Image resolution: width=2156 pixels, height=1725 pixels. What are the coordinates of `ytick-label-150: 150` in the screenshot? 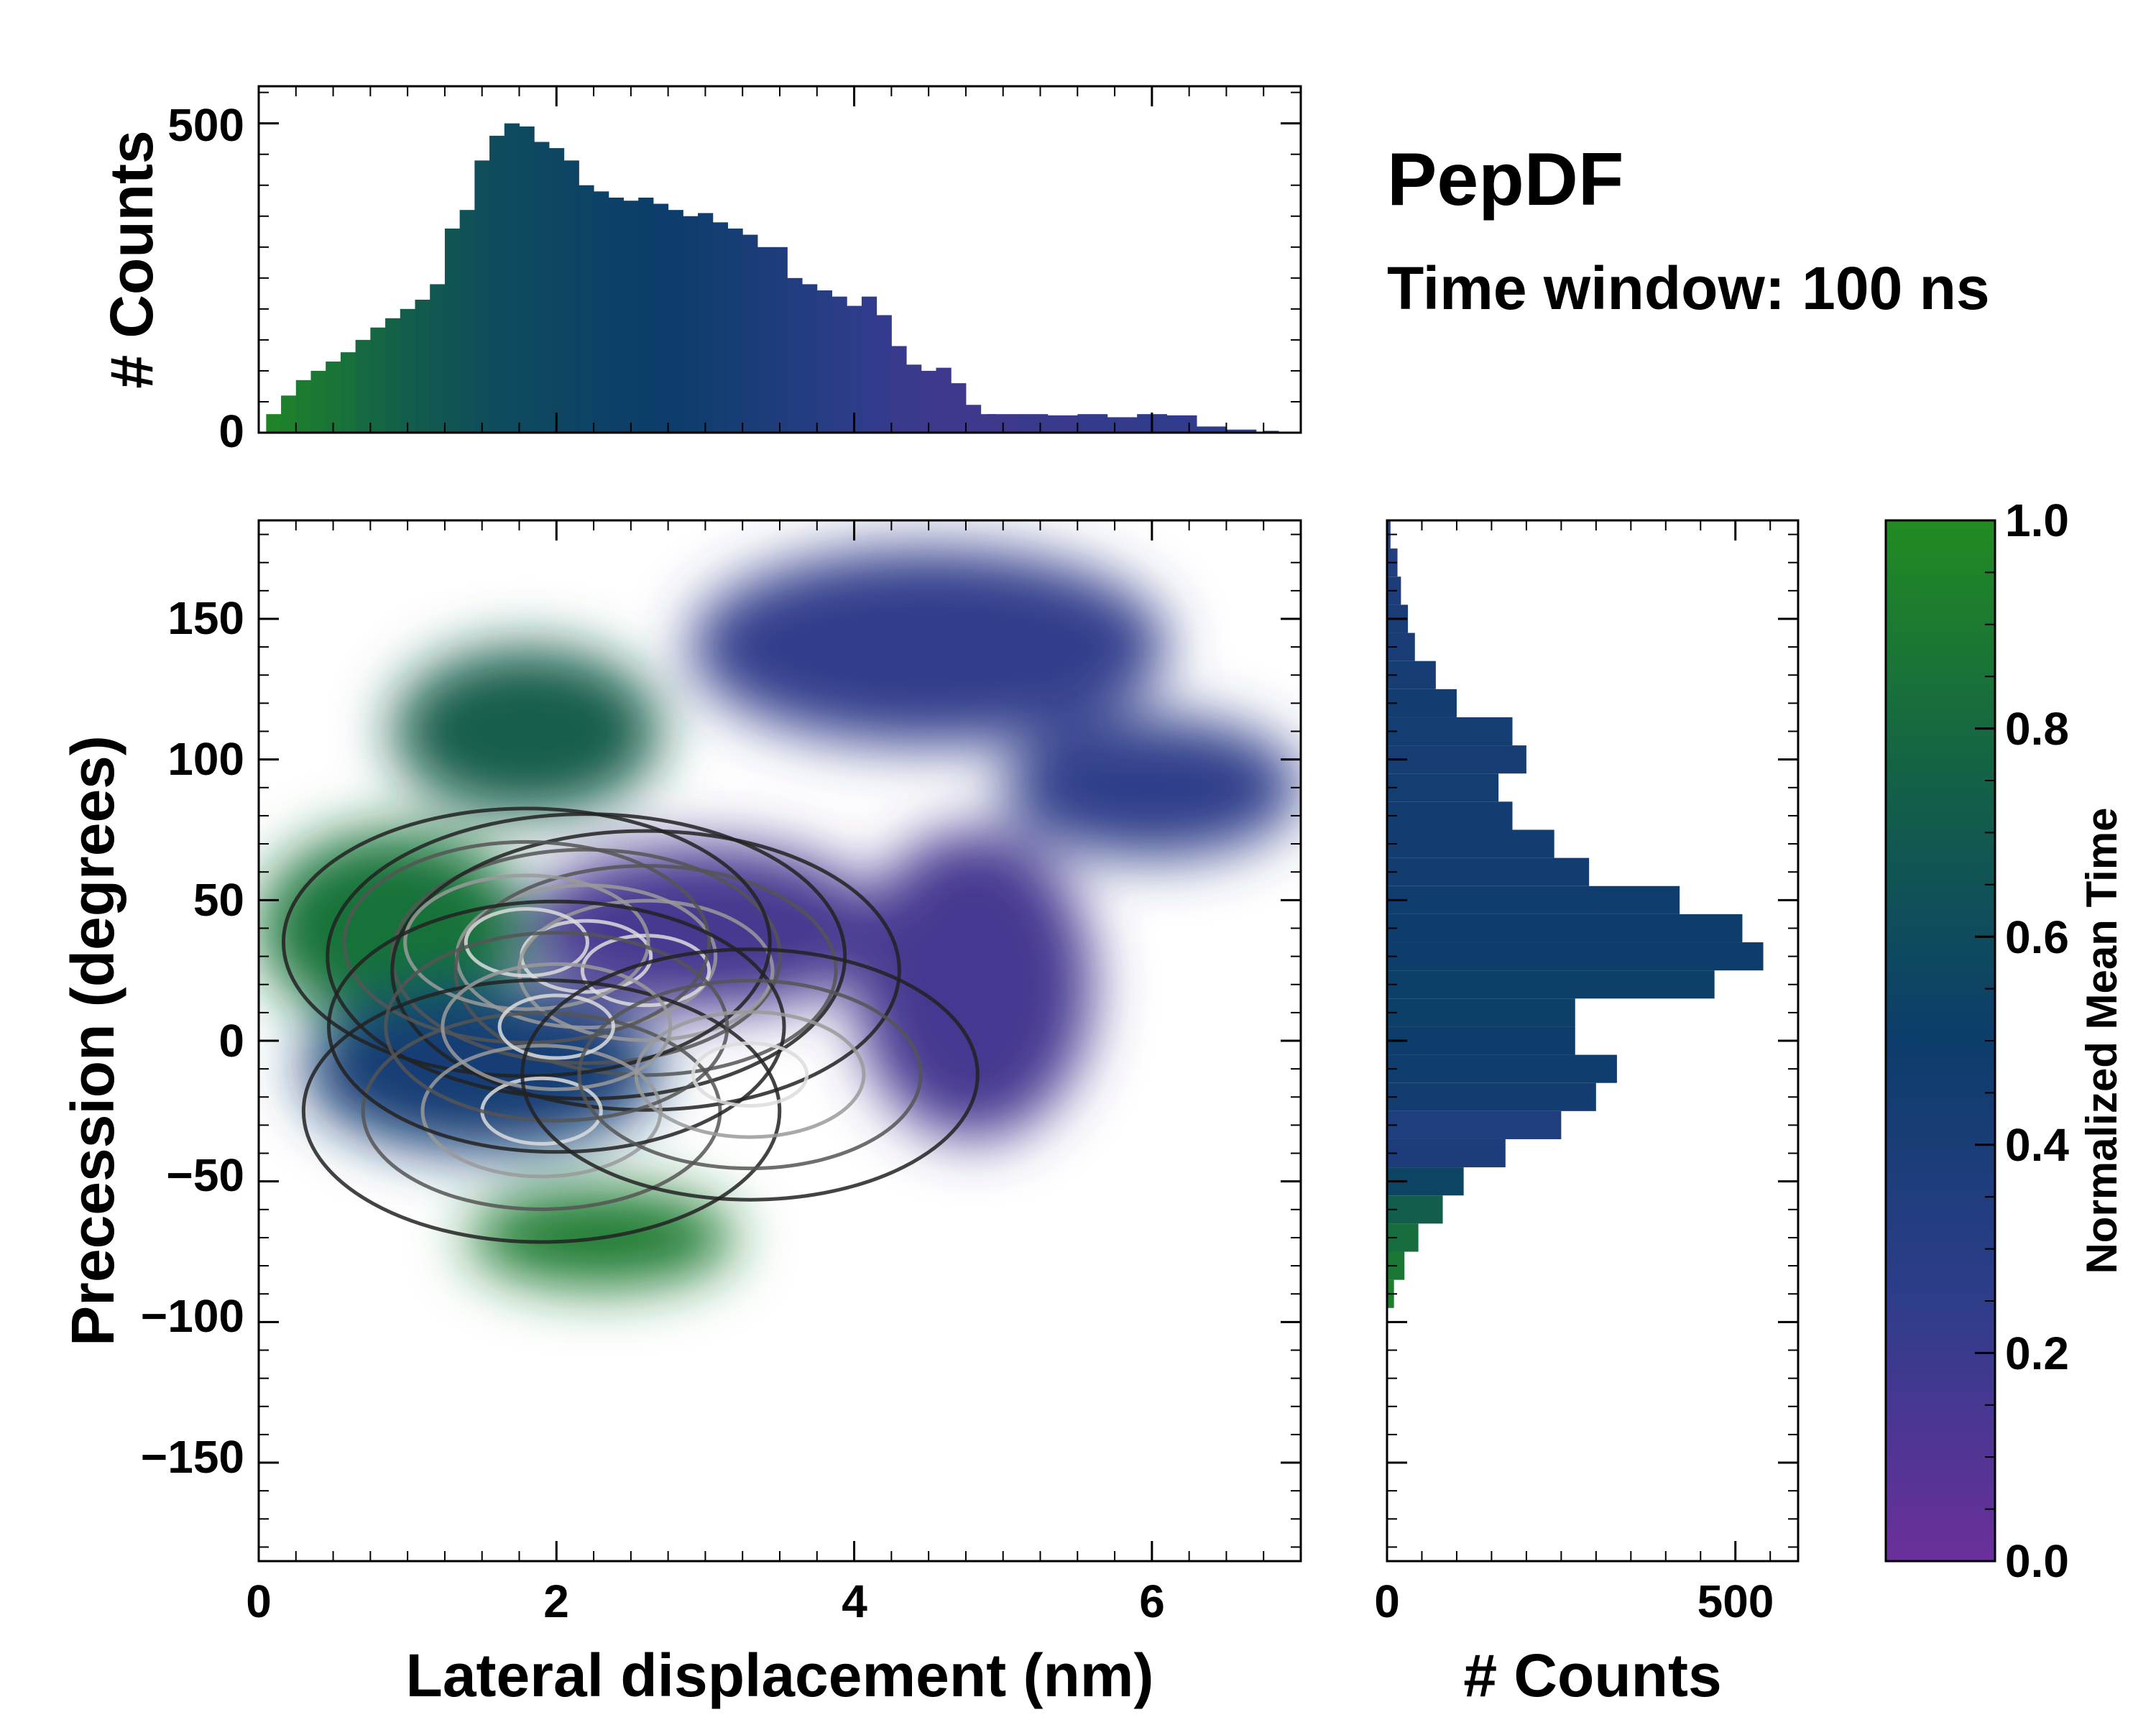 It's located at (205, 618).